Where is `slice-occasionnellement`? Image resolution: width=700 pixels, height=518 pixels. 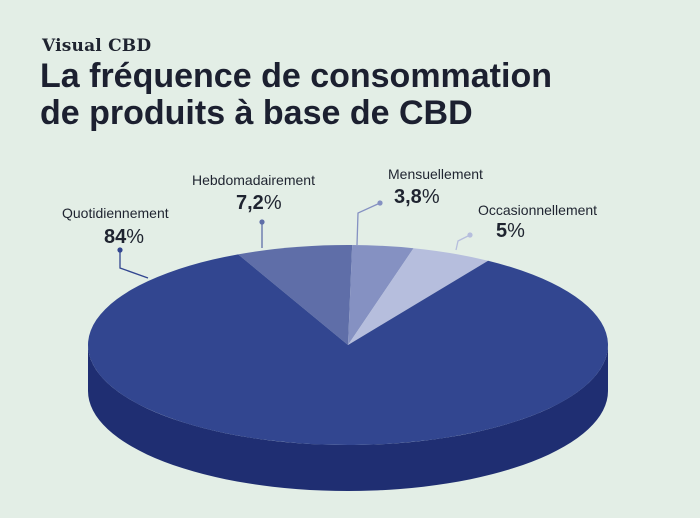
slice-occasionnellement is located at coordinates (418, 296).